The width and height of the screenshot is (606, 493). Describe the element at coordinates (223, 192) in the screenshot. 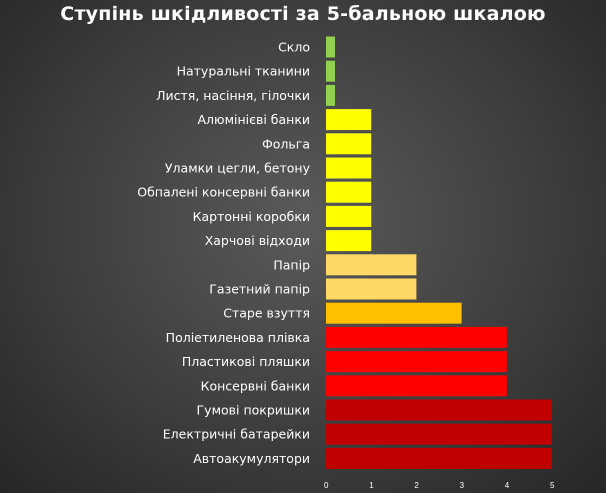

I see `category-label: Обпалені консервні банки` at that location.